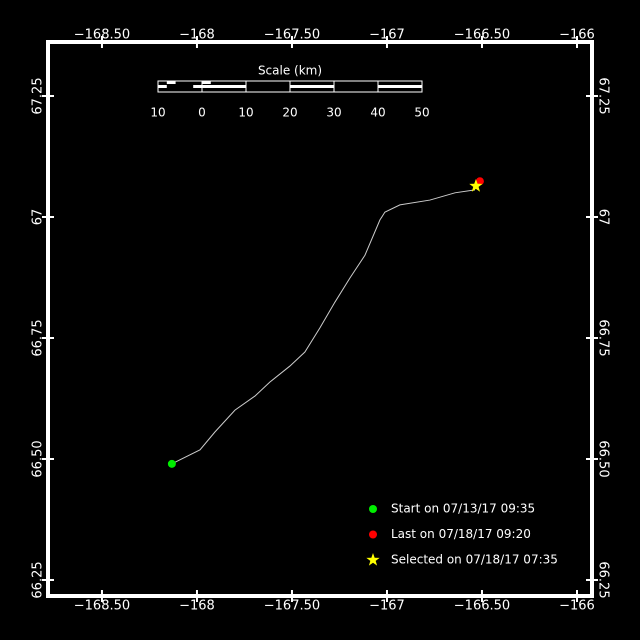 The width and height of the screenshot is (640, 640). What do you see at coordinates (463, 509) in the screenshot?
I see `legend-label: Start on 07/13/17 09:35` at bounding box center [463, 509].